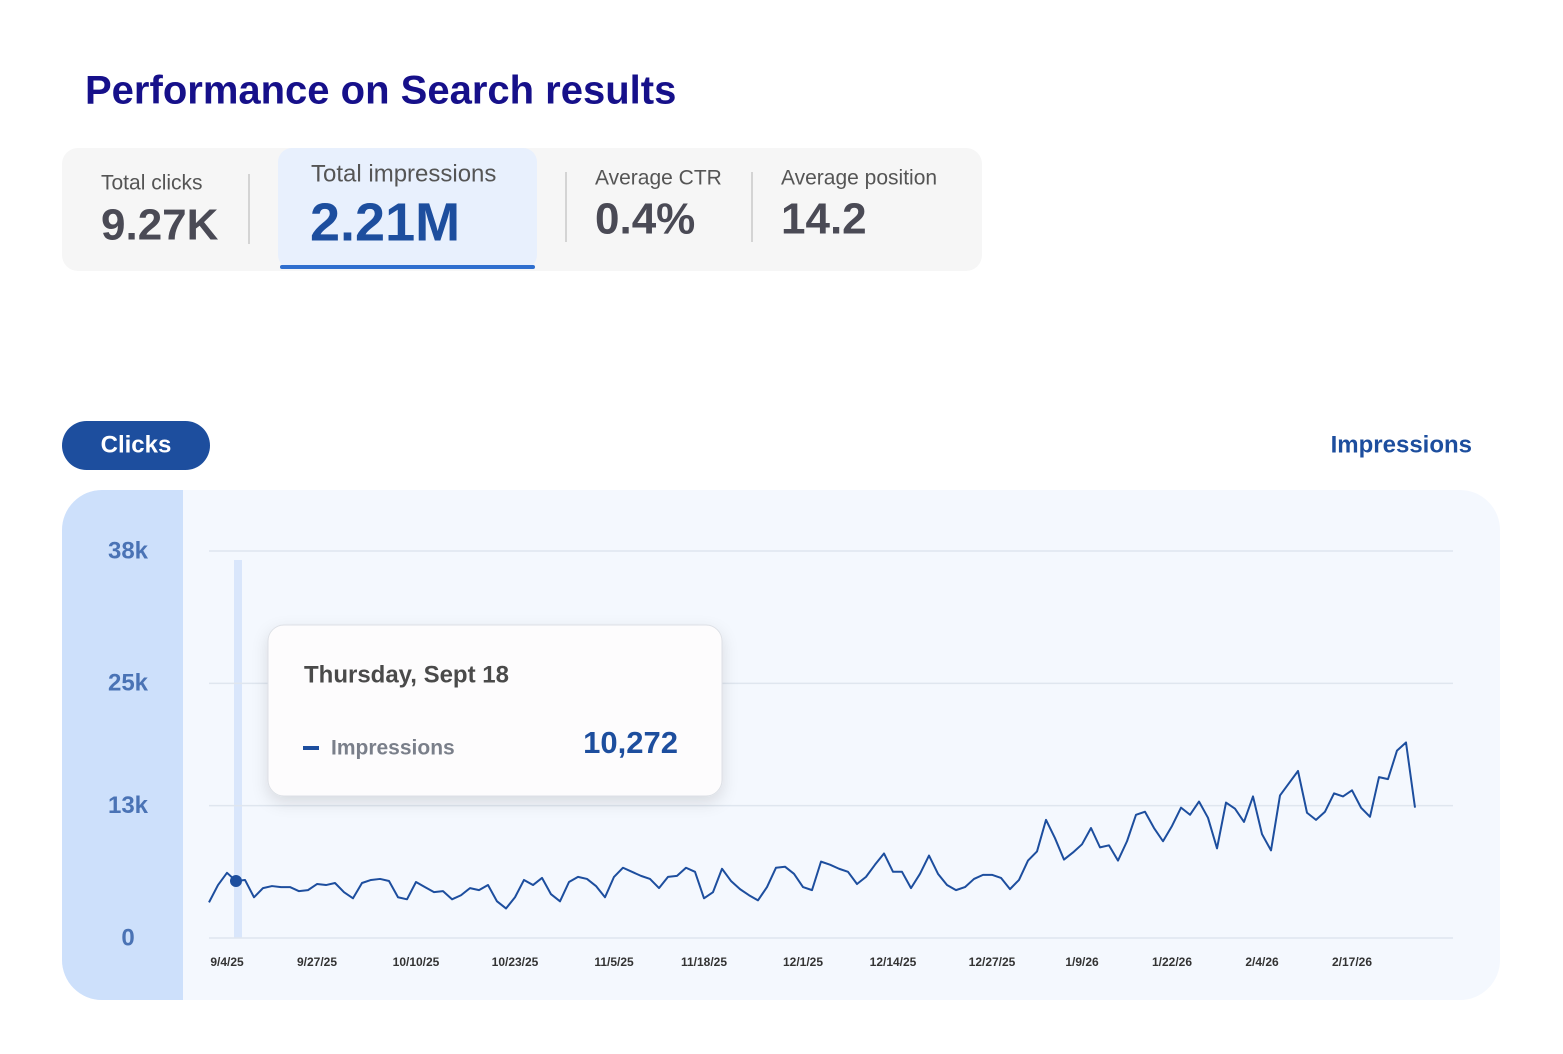 The height and width of the screenshot is (1054, 1563). I want to click on tooltip-box, so click(495, 710).